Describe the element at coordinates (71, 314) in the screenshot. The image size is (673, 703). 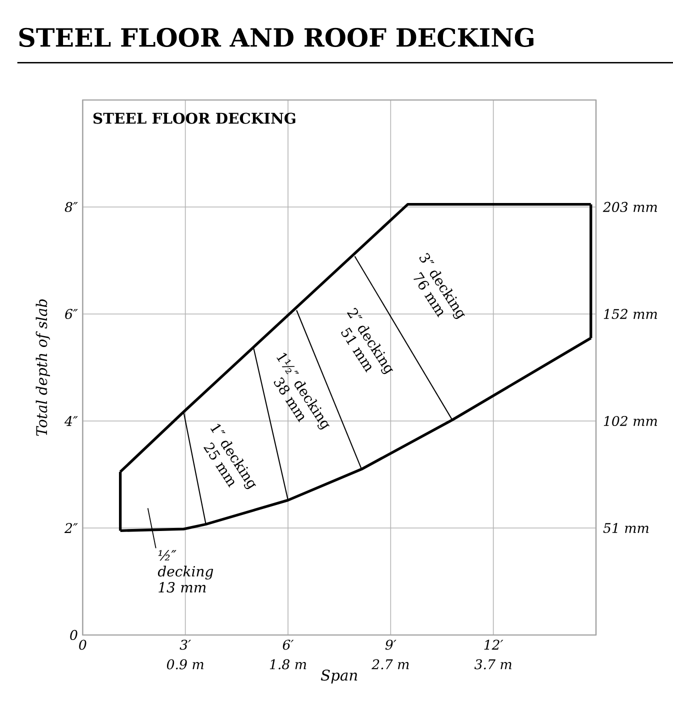
I see `y-tick-label: 6″` at that location.